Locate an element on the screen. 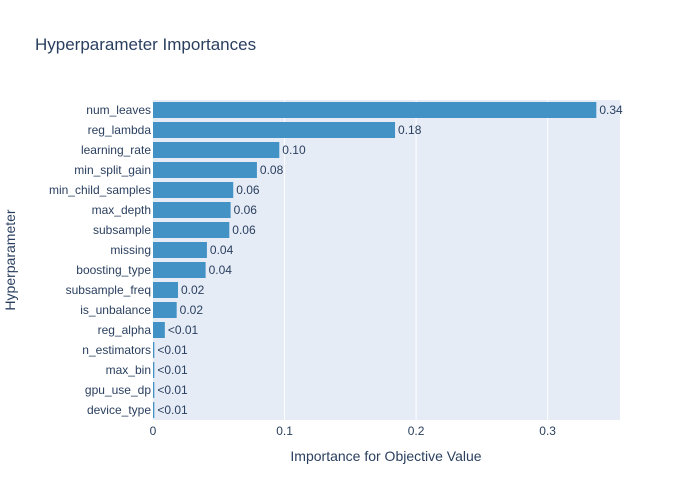 The image size is (700, 500). x-tick-label: 0 is located at coordinates (153, 431).